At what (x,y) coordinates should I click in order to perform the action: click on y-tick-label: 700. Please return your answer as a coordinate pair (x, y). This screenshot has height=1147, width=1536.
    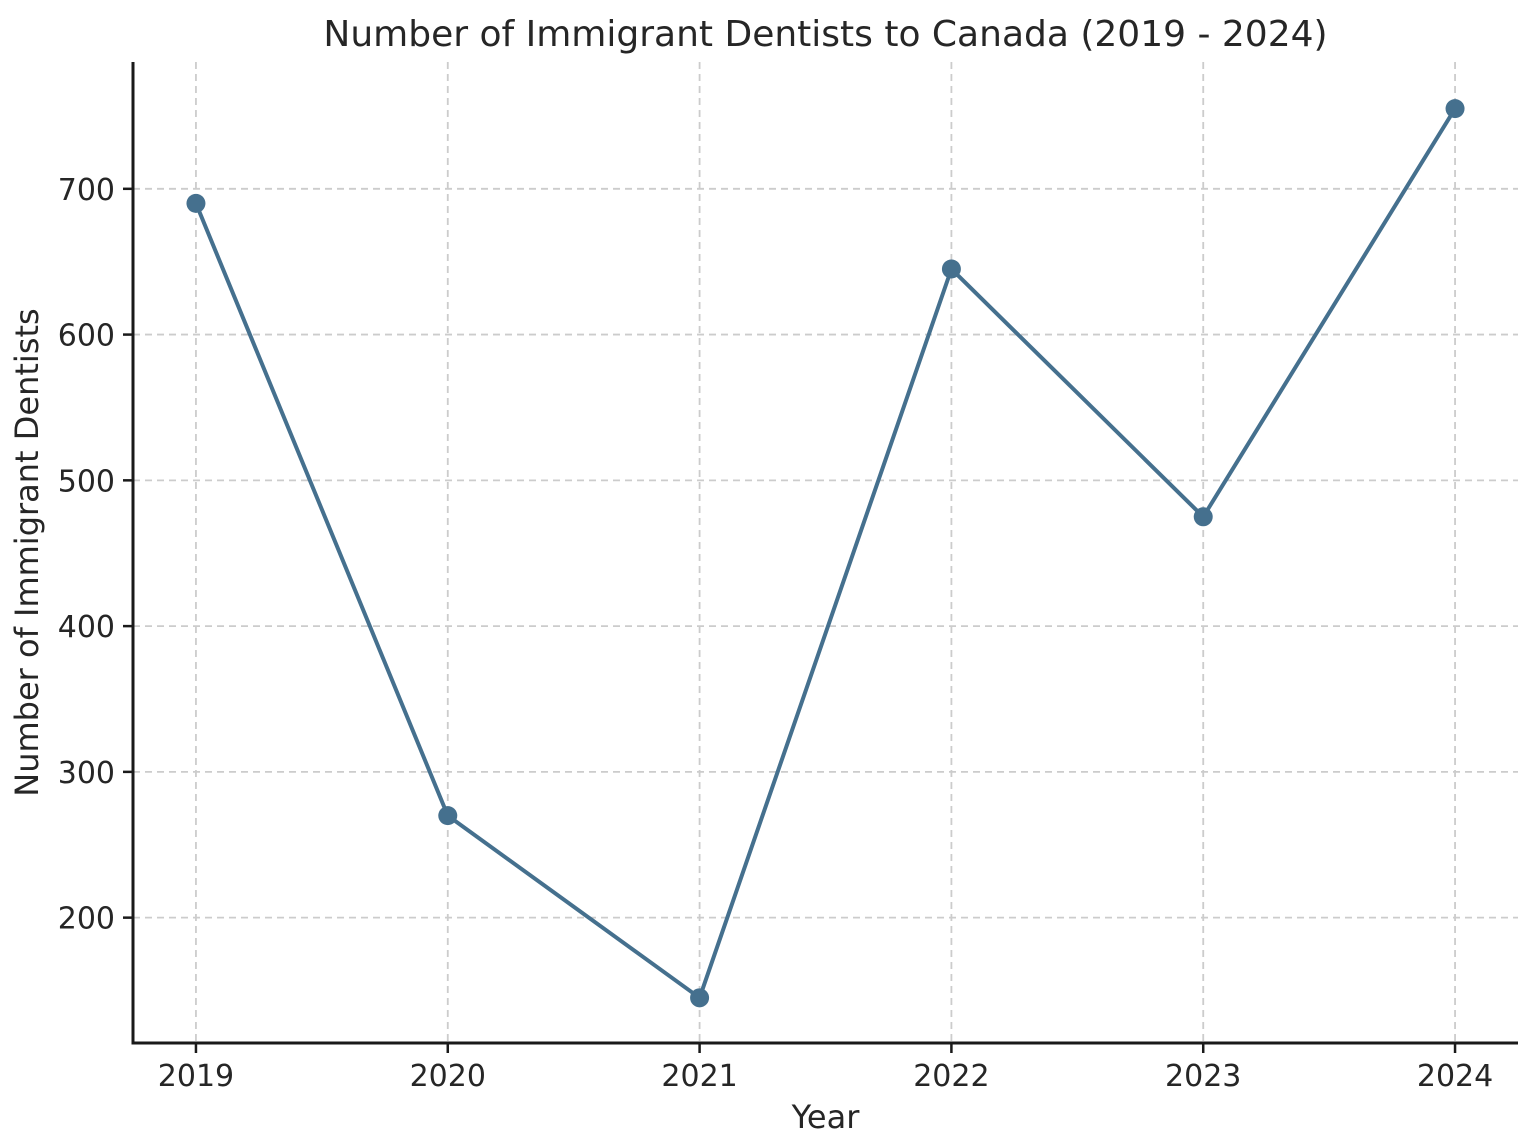
    Looking at the image, I should click on (86, 190).